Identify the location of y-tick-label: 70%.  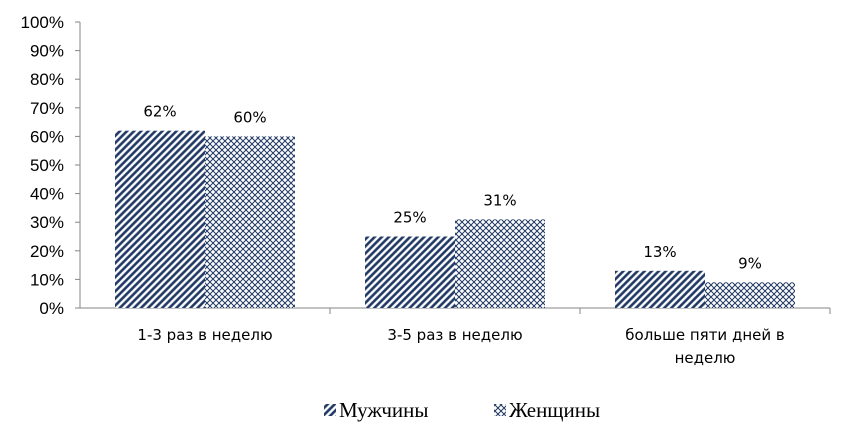
(47, 108).